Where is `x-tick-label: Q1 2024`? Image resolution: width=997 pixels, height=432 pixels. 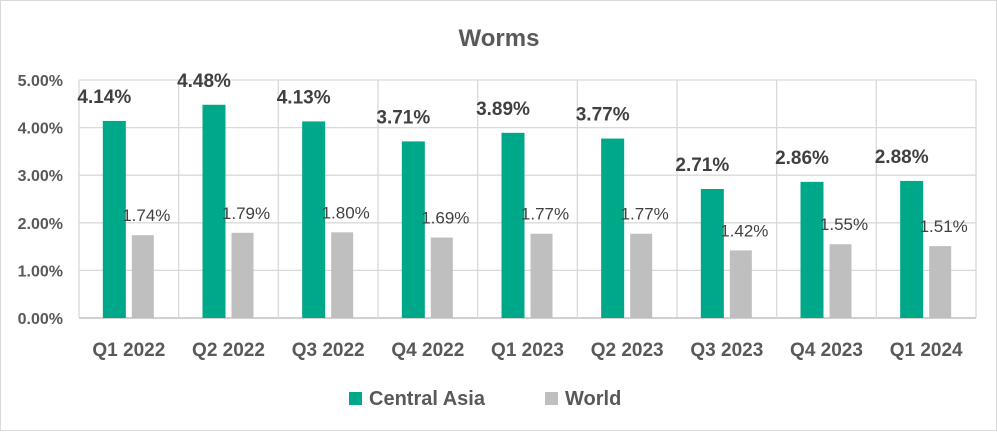
x-tick-label: Q1 2024 is located at coordinates (926, 350).